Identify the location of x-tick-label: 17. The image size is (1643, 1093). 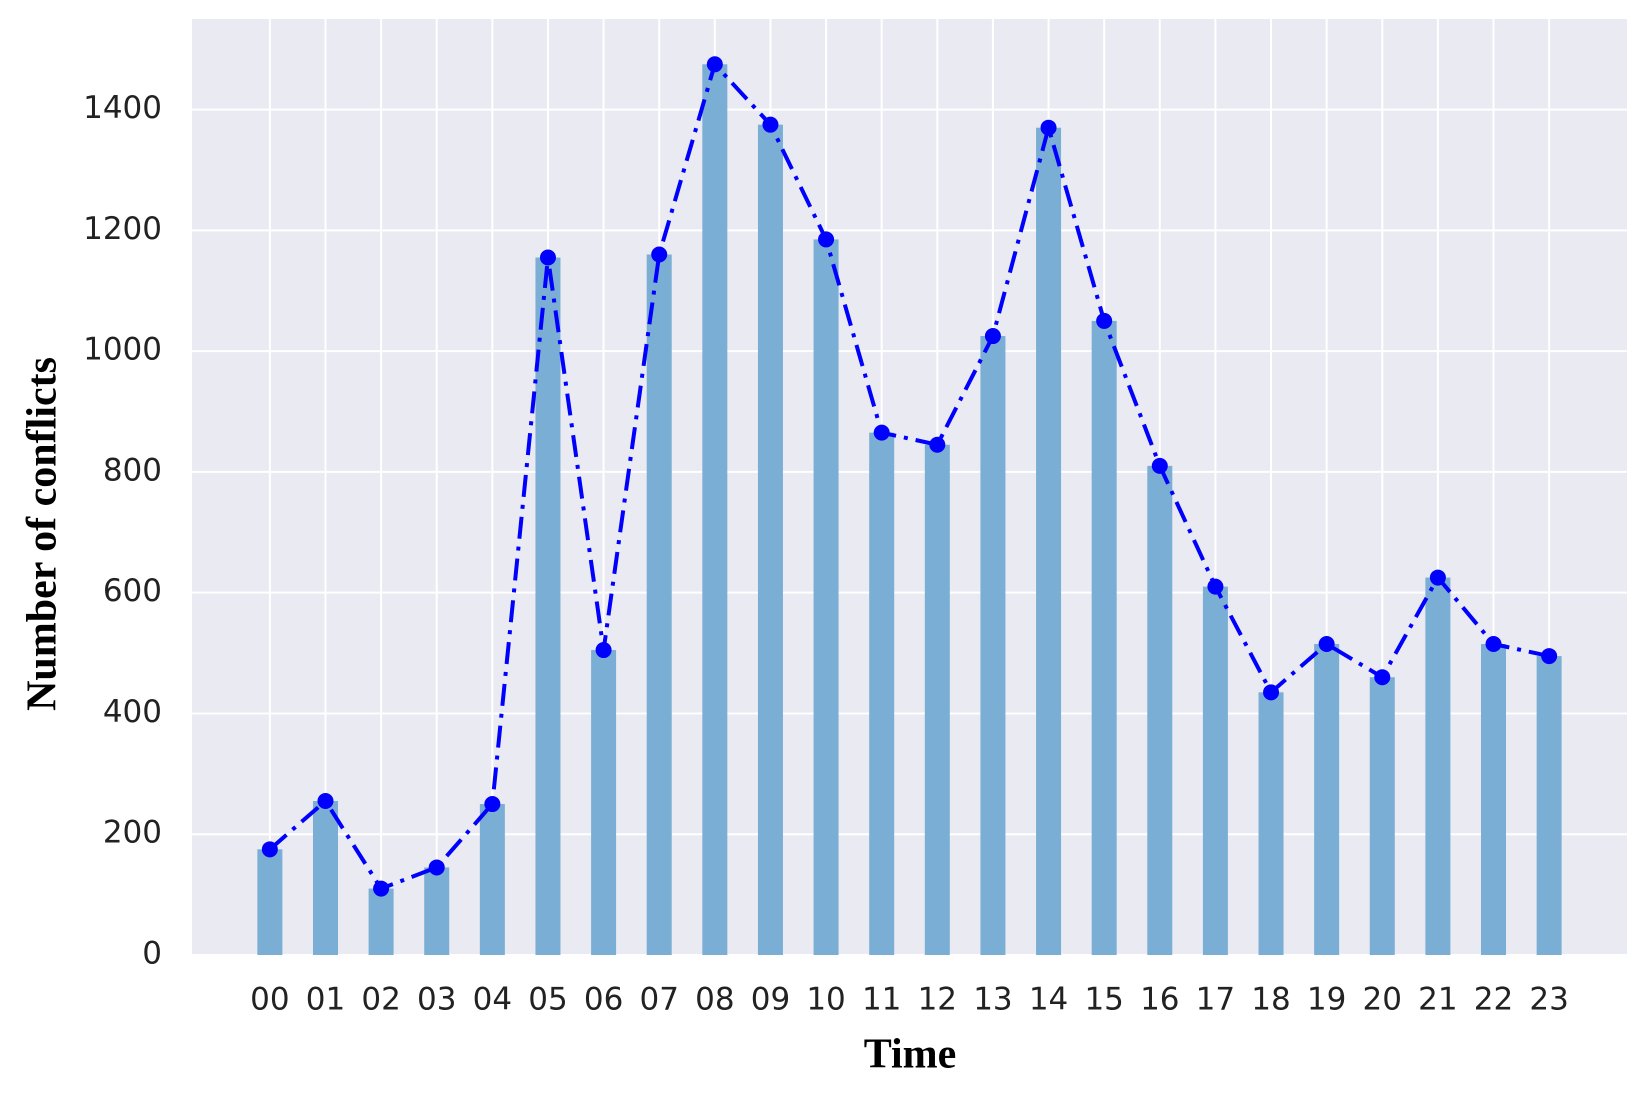
(1215, 1000).